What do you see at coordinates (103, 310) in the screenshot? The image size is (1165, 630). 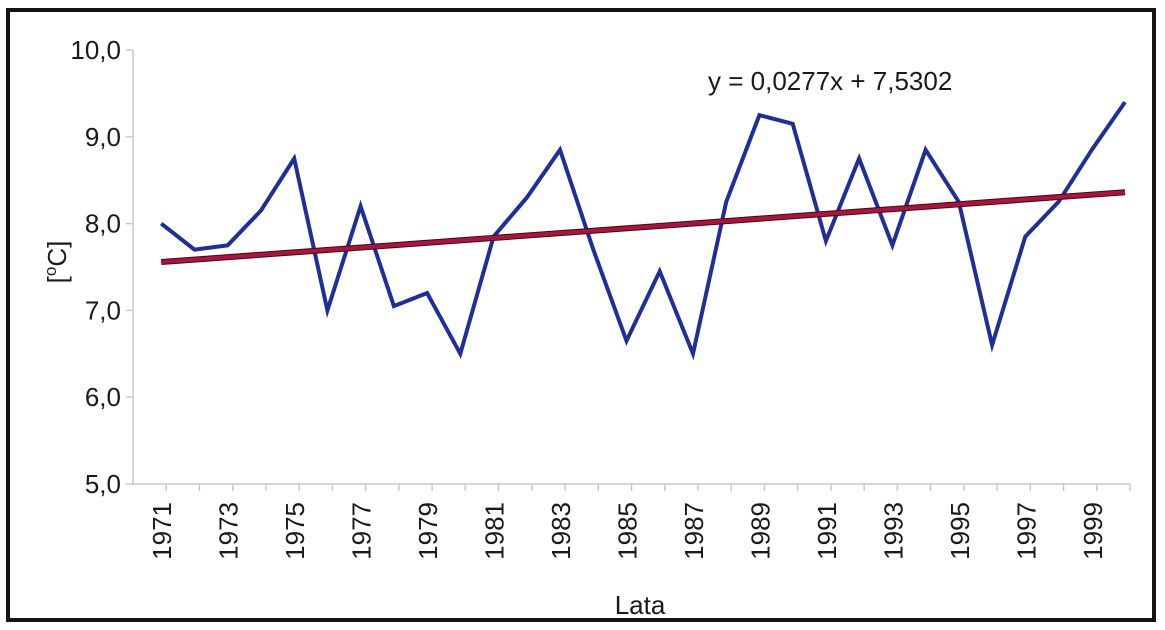 I see `y-tick-label: 7,0` at bounding box center [103, 310].